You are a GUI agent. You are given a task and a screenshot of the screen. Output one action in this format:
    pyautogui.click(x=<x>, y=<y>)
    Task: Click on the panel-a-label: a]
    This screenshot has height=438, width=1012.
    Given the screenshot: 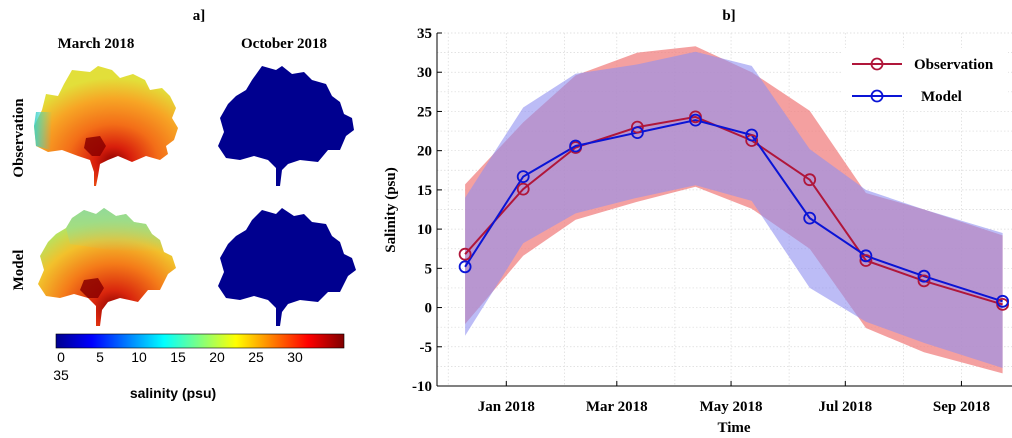 What is the action you would take?
    pyautogui.click(x=199, y=16)
    